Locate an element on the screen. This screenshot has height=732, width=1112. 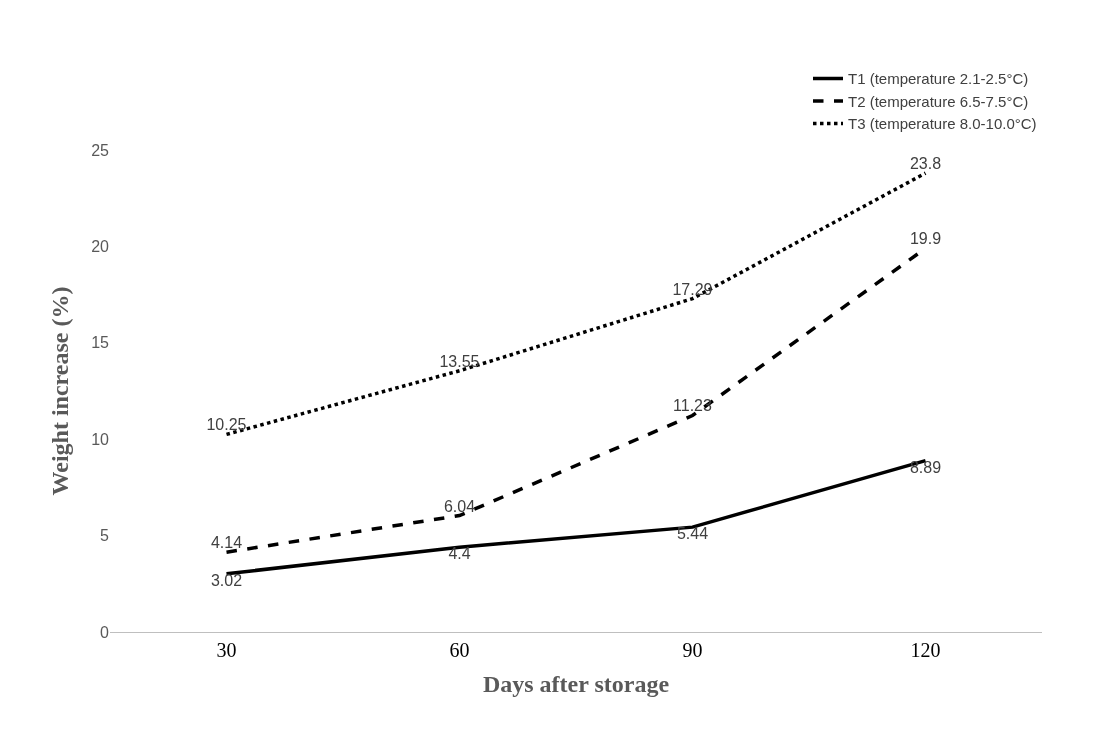
y-axis-title: Weight increase (%) is located at coordinates (60, 391).